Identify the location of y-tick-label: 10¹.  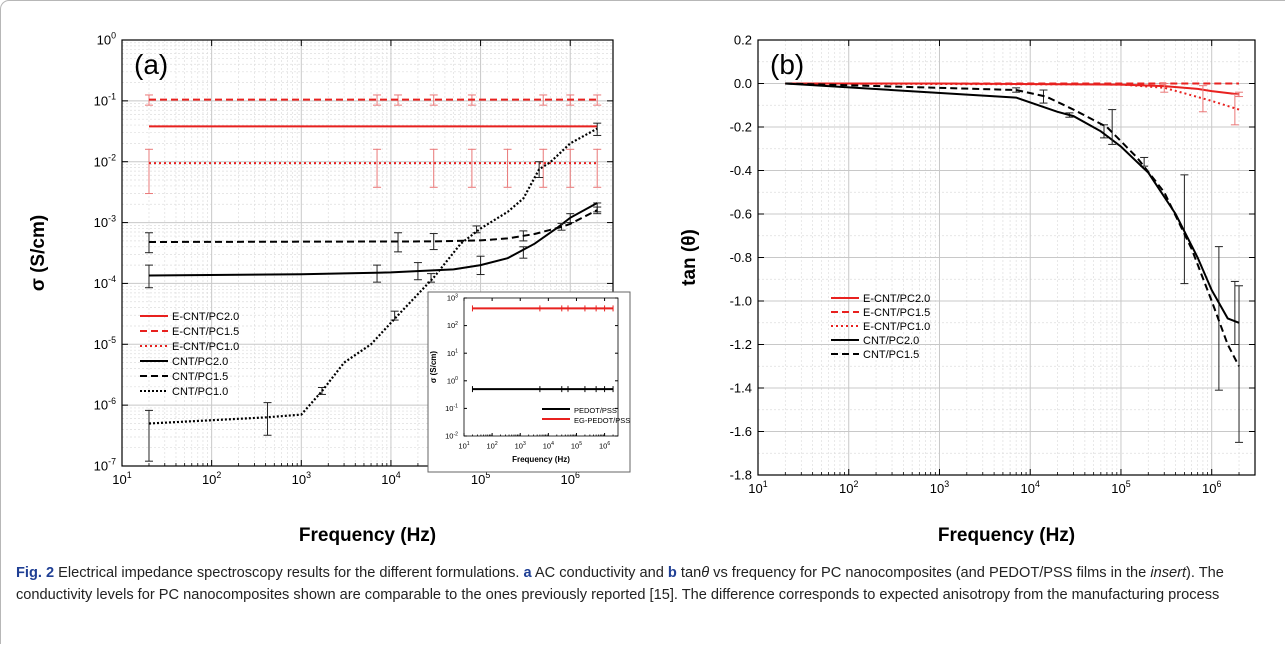
(452, 352).